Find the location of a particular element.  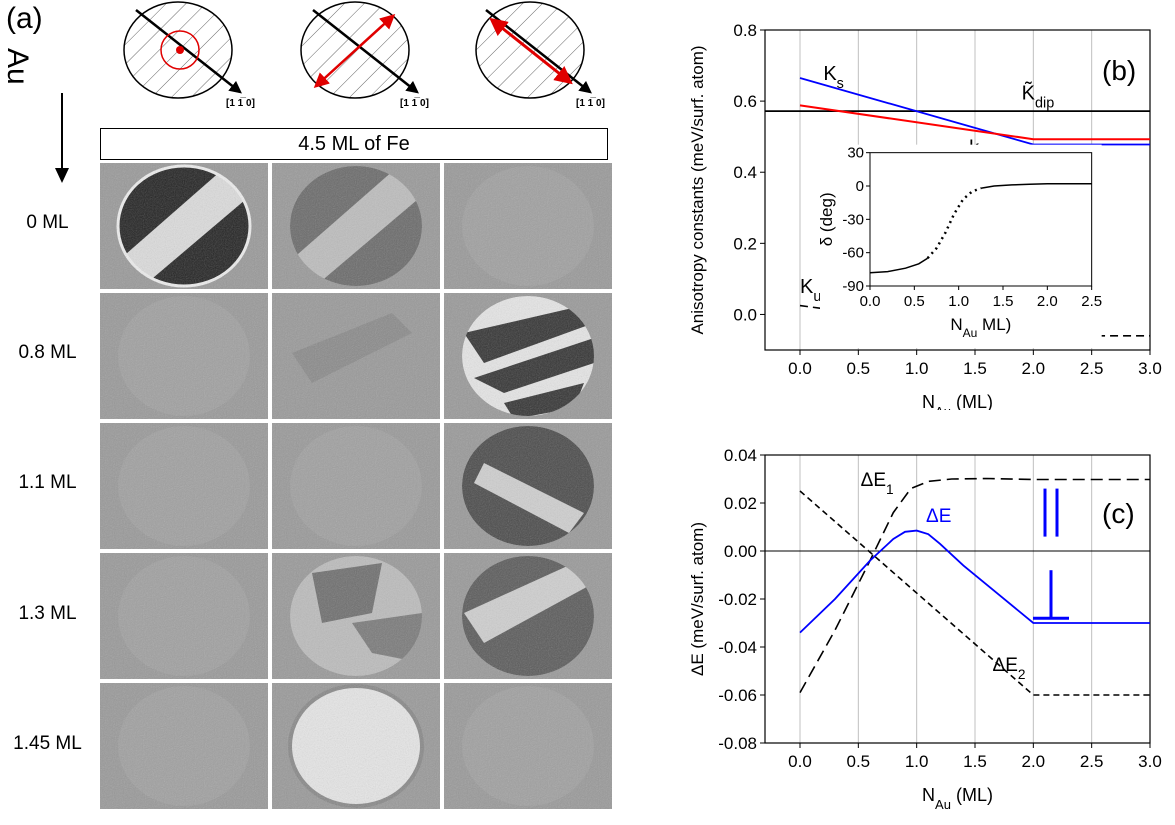

c-ytick-label-5: -0.06 is located at coordinates (737, 695).